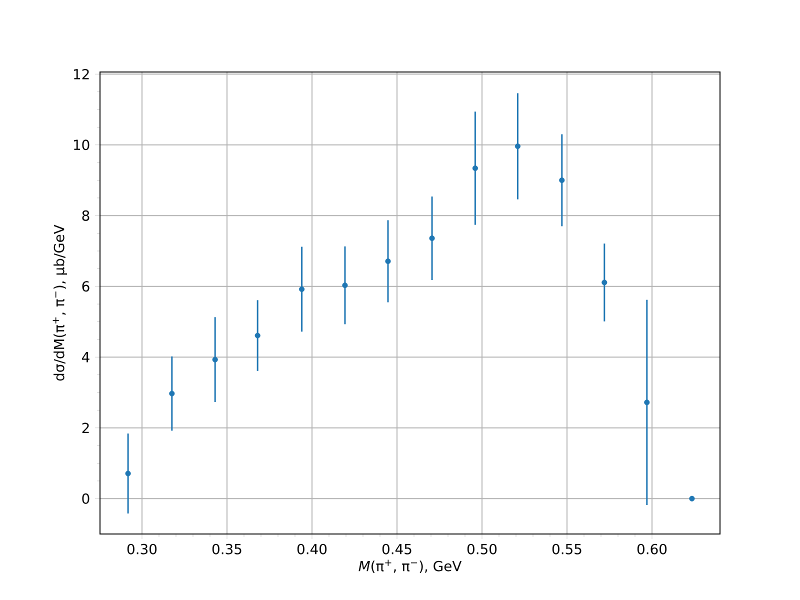  Describe the element at coordinates (142, 549) in the screenshot. I see `x-tick-label: 0.30` at that location.